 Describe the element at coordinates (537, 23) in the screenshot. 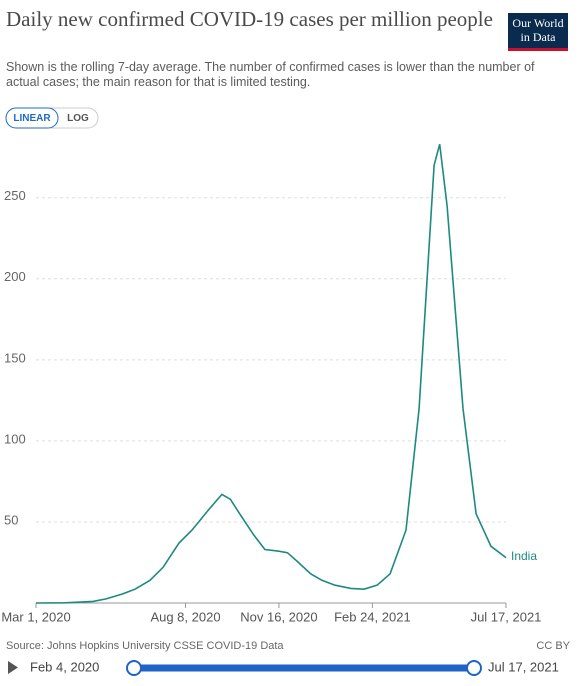

I see `logo-text: Our World` at that location.